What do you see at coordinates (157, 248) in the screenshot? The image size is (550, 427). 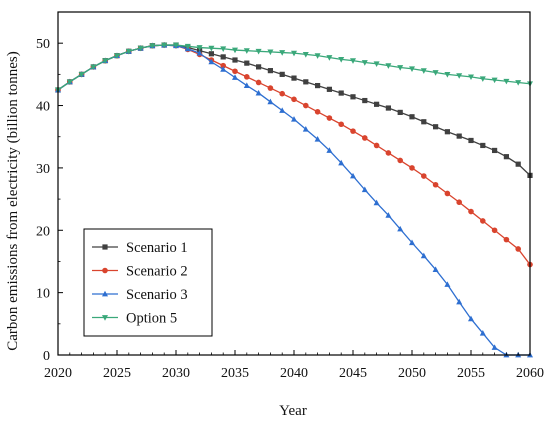 I see `legend-label: Scenario 1` at bounding box center [157, 248].